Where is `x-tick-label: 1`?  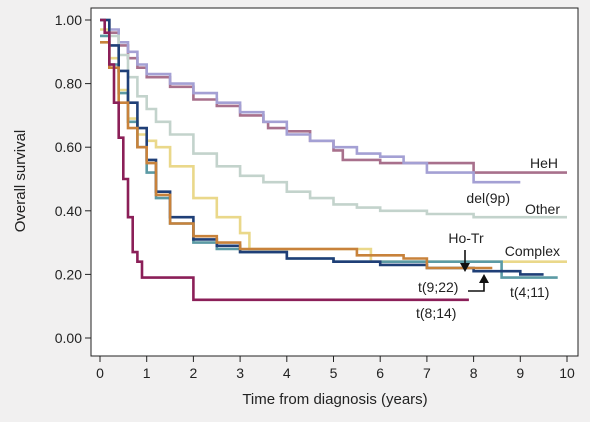 x-tick-label: 1 is located at coordinates (147, 373).